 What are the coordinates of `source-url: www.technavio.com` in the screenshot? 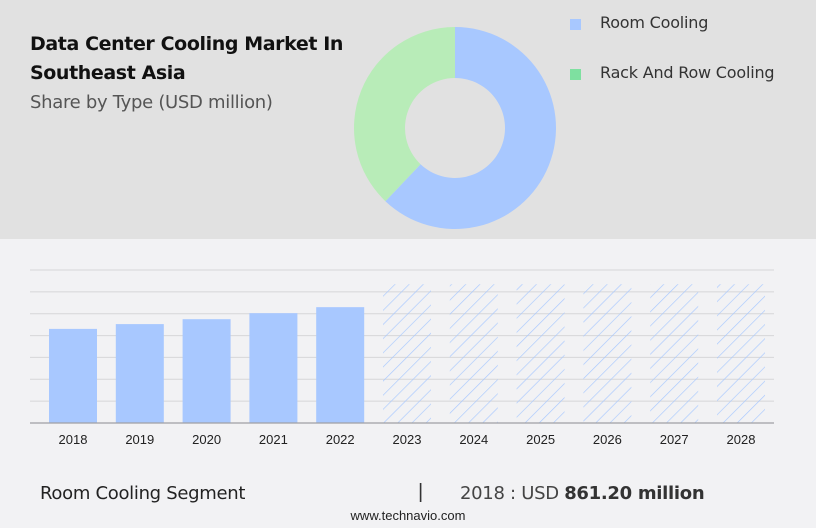 It's located at (408, 515).